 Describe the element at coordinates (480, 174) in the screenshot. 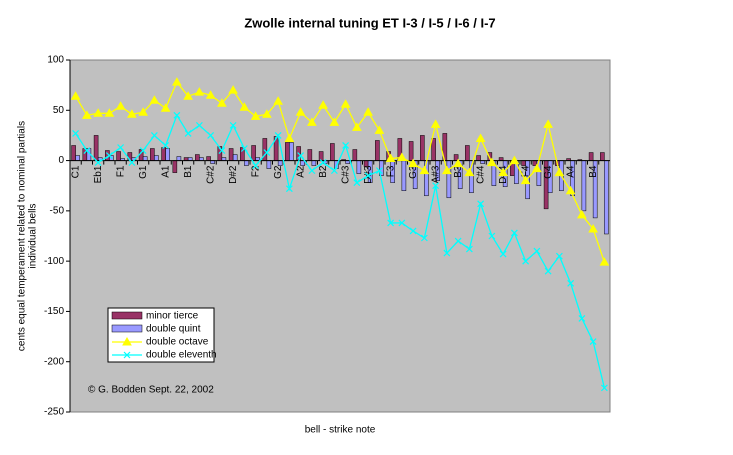

I see `x-tick-label: C#4` at that location.